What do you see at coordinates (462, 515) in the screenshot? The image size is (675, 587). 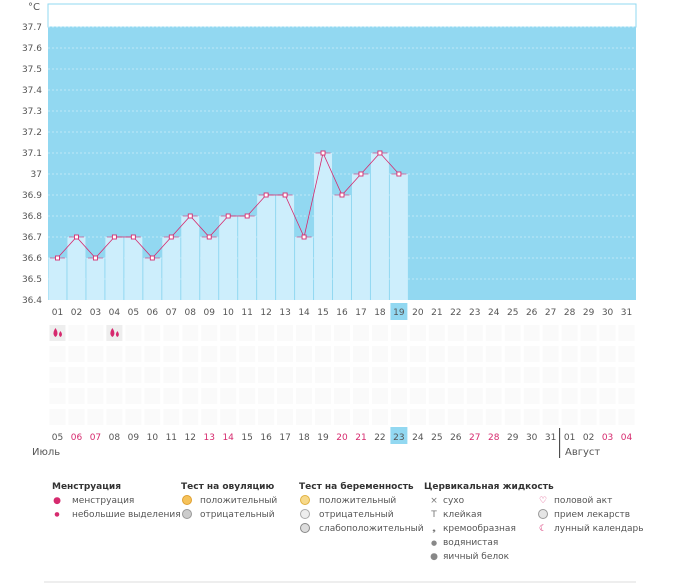 I see `legend-sticky: клейкая` at bounding box center [462, 515].